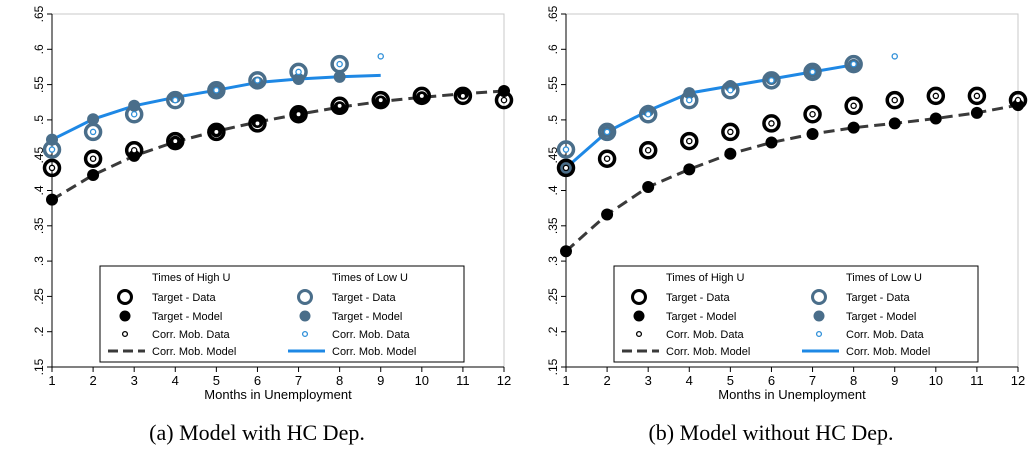  I want to click on x-axis-label: Months in Unemployment, so click(792, 394).